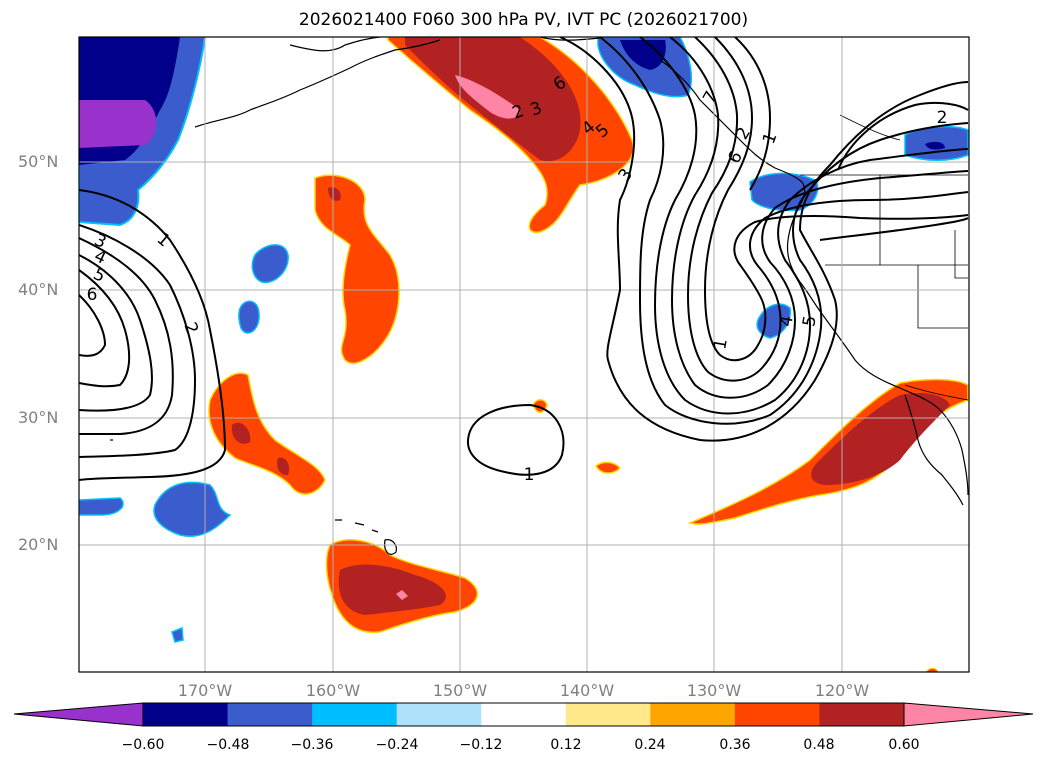 Image resolution: width=1047 pixels, height=765 pixels. I want to click on pv-small-core-central, so click(334, 194).